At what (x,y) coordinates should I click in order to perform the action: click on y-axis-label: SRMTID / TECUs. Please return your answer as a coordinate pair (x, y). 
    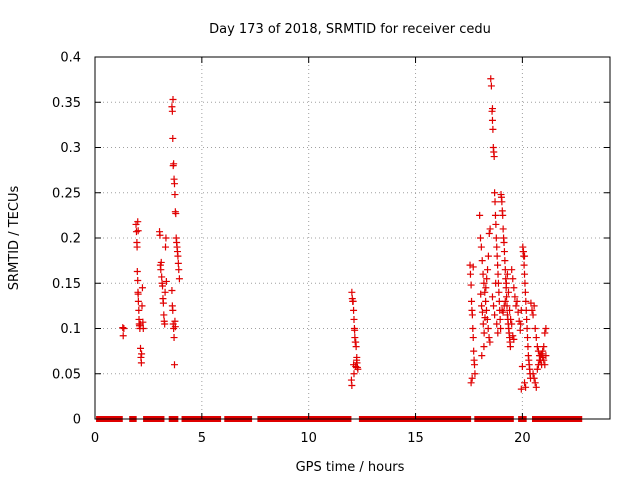
    Looking at the image, I should click on (14, 238).